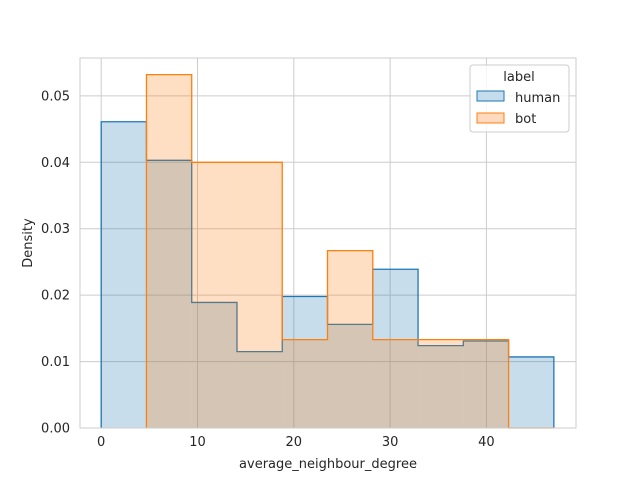 The image size is (640, 480). What do you see at coordinates (55, 96) in the screenshot?
I see `y-tick-label: 0.05` at bounding box center [55, 96].